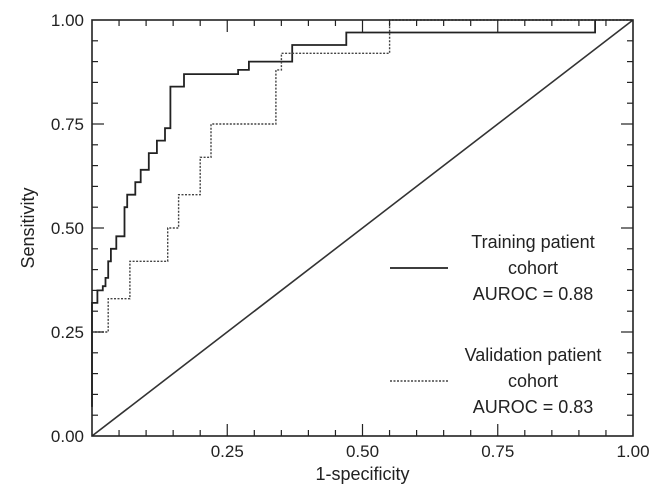 Image resolution: width=664 pixels, height=501 pixels. I want to click on y-tick-label: 1.00, so click(67, 20).